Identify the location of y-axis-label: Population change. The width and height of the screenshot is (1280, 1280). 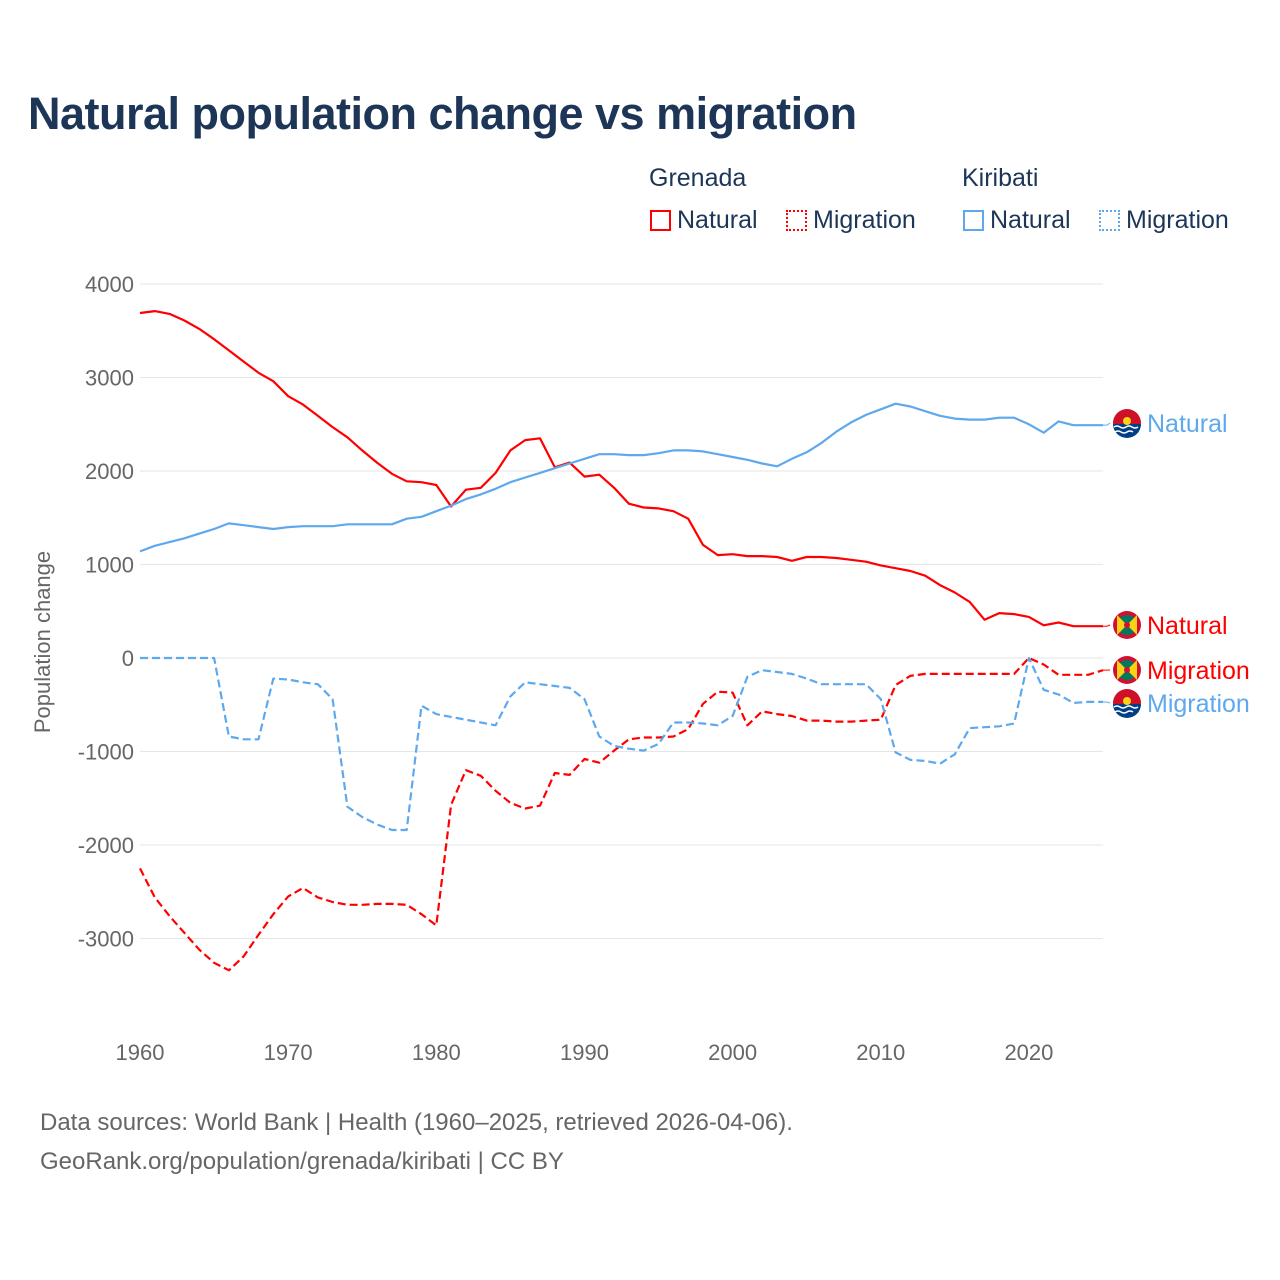
(42, 642).